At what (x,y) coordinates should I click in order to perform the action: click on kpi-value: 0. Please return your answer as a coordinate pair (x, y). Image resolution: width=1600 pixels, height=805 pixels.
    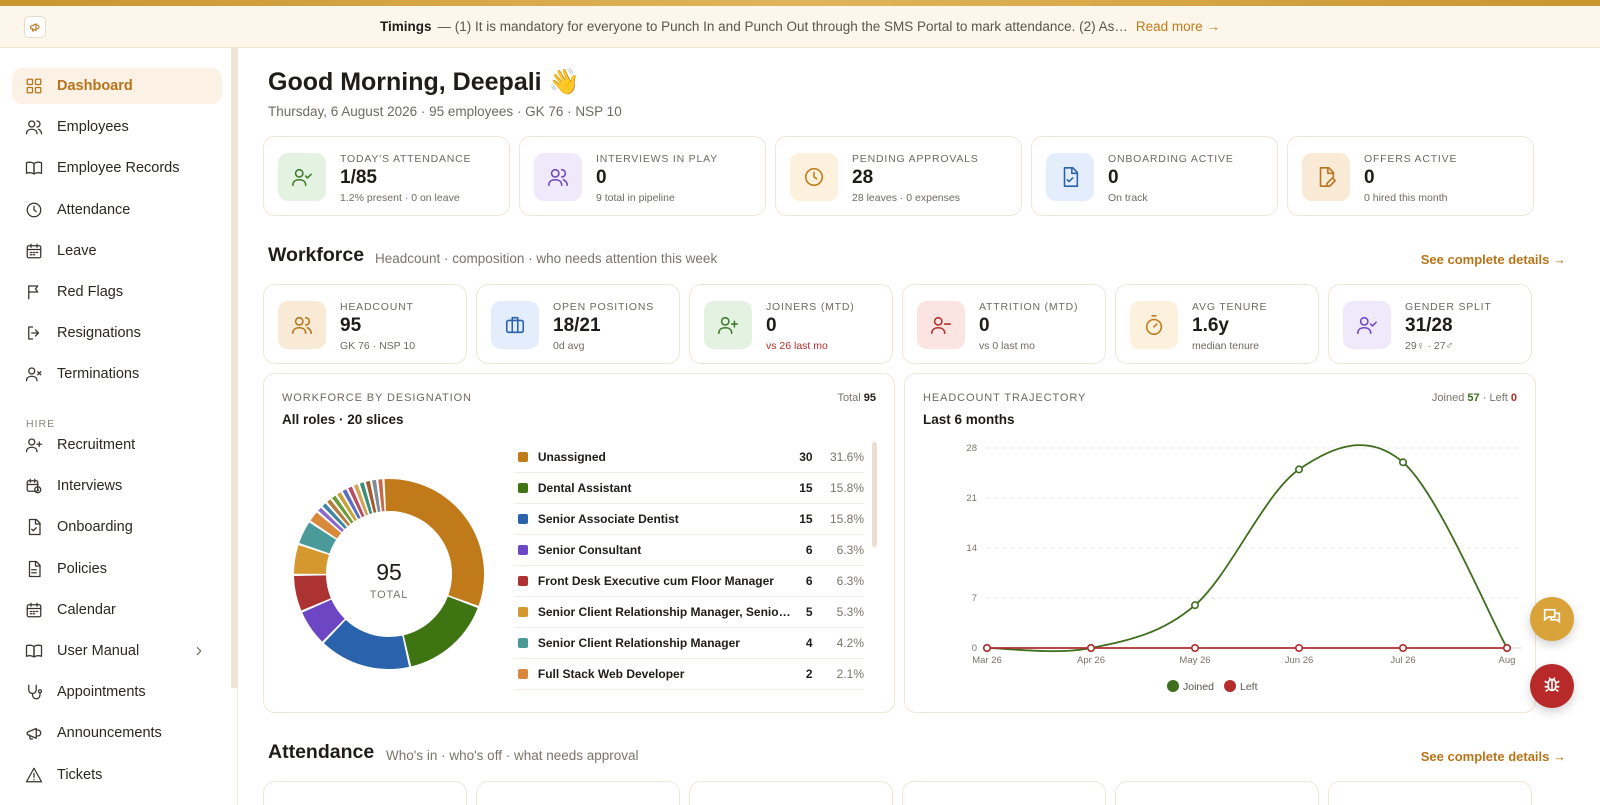
    Looking at the image, I should click on (984, 325).